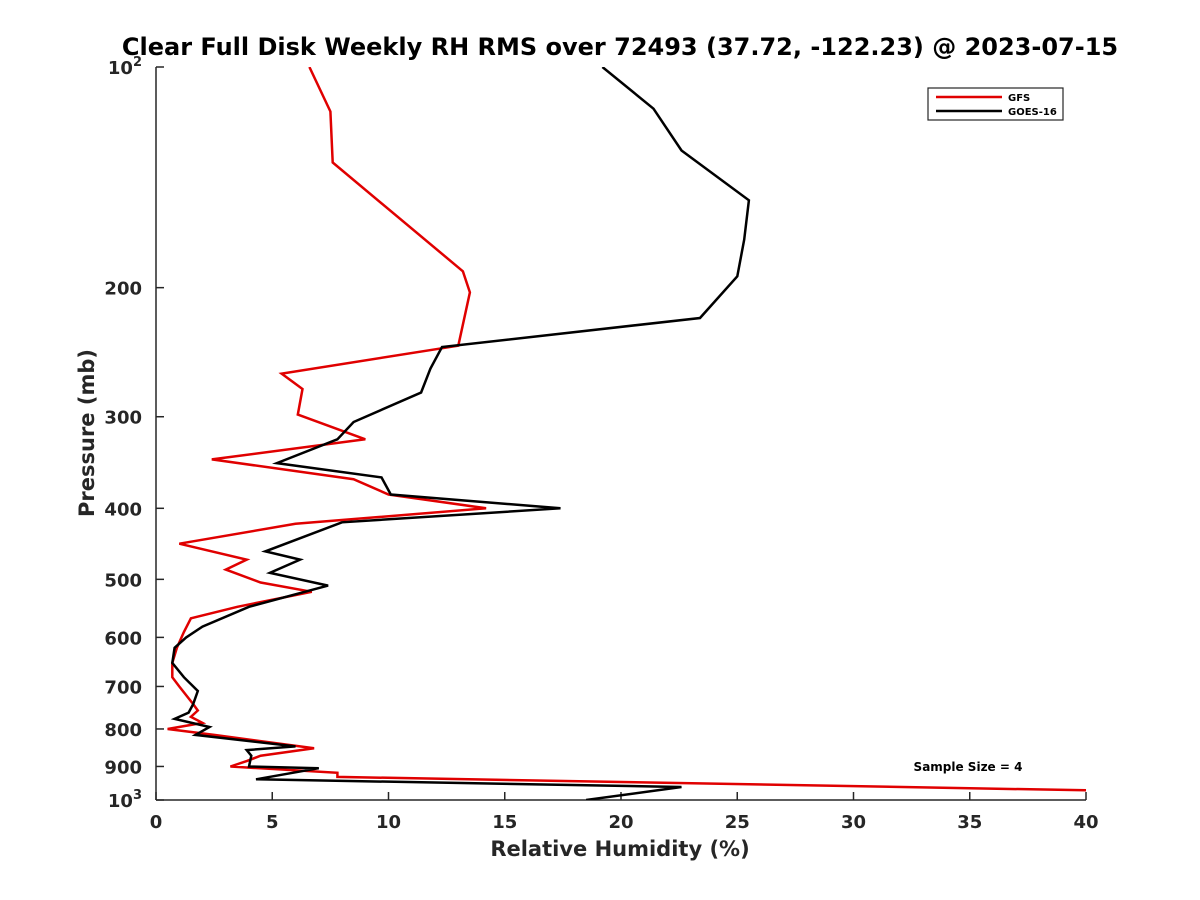  What do you see at coordinates (504, 822) in the screenshot?
I see `x-tick-label: 15` at bounding box center [504, 822].